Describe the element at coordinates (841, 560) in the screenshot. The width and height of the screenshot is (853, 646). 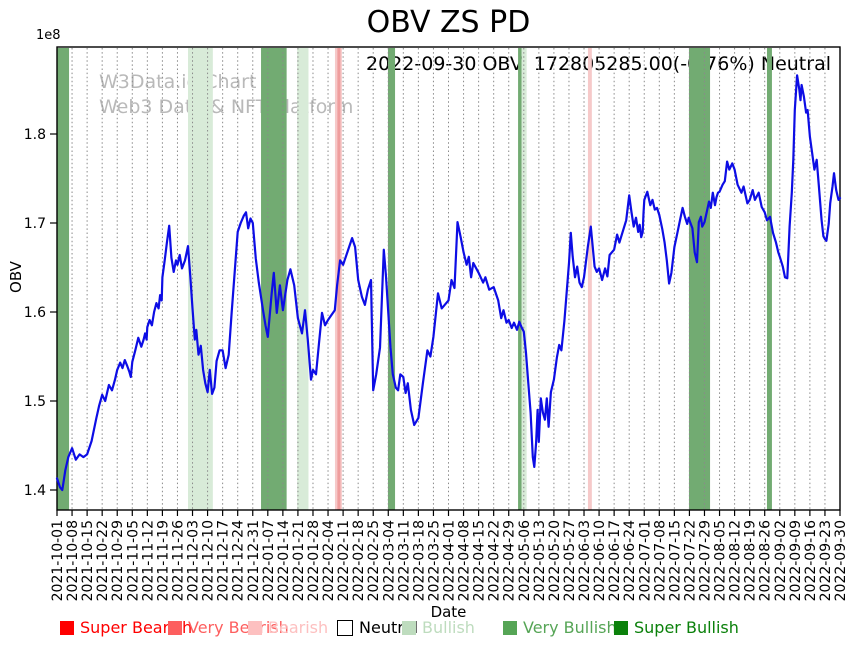
I see `x-tick-label: 2022-09-30` at that location.